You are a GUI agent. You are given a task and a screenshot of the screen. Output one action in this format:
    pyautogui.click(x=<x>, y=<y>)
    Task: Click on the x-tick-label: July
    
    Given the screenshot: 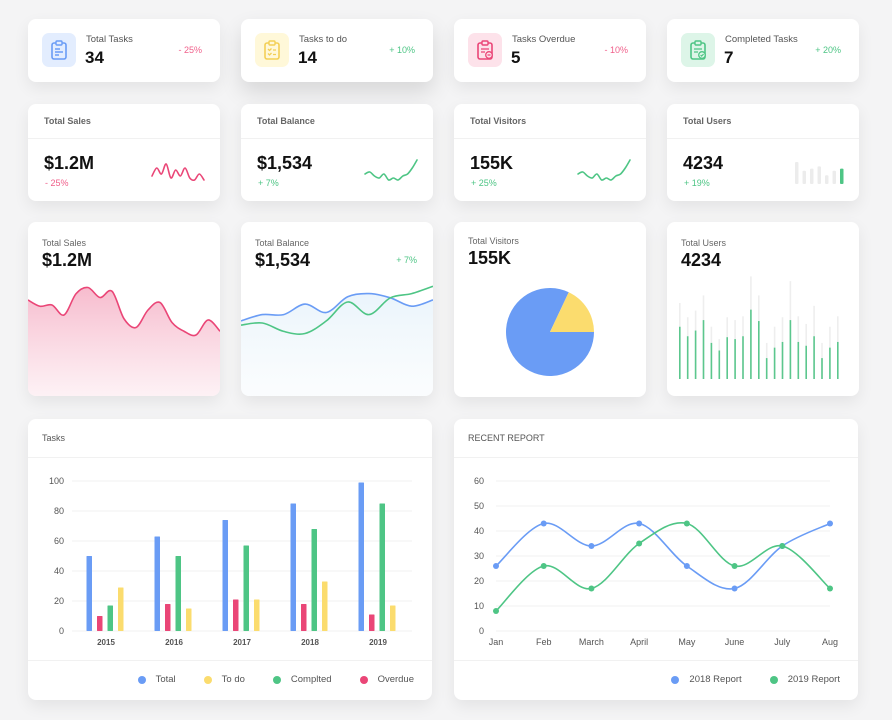 What is the action you would take?
    pyautogui.click(x=782, y=642)
    